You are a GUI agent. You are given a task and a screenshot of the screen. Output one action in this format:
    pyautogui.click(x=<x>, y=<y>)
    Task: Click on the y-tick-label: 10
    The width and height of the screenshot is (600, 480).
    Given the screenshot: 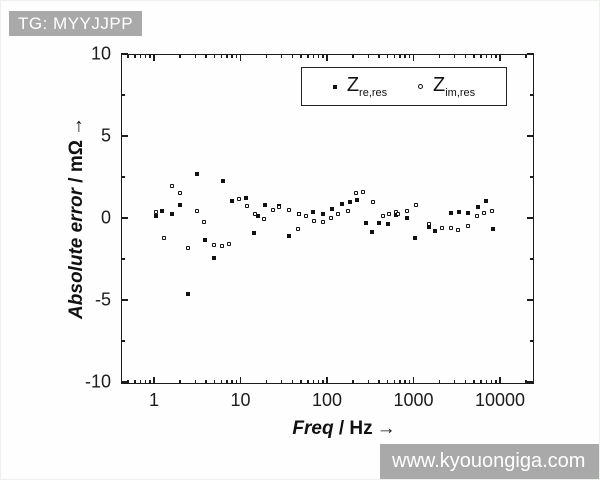 What is the action you would take?
    pyautogui.click(x=100, y=53)
    